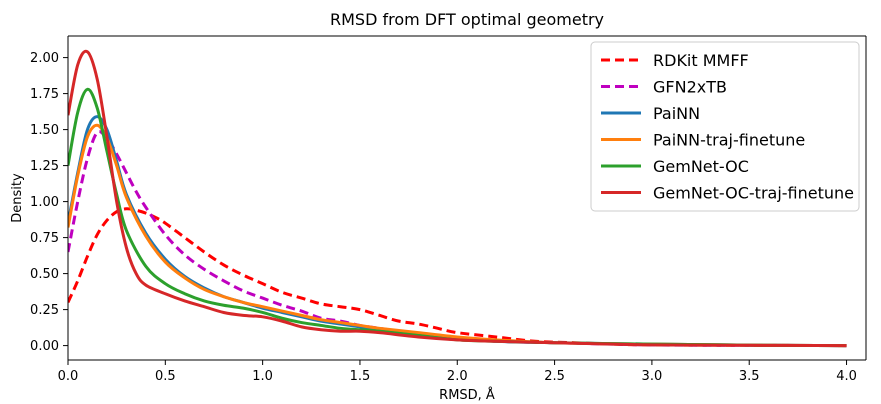  I want to click on y-tick-label: 1.75, so click(44, 94).